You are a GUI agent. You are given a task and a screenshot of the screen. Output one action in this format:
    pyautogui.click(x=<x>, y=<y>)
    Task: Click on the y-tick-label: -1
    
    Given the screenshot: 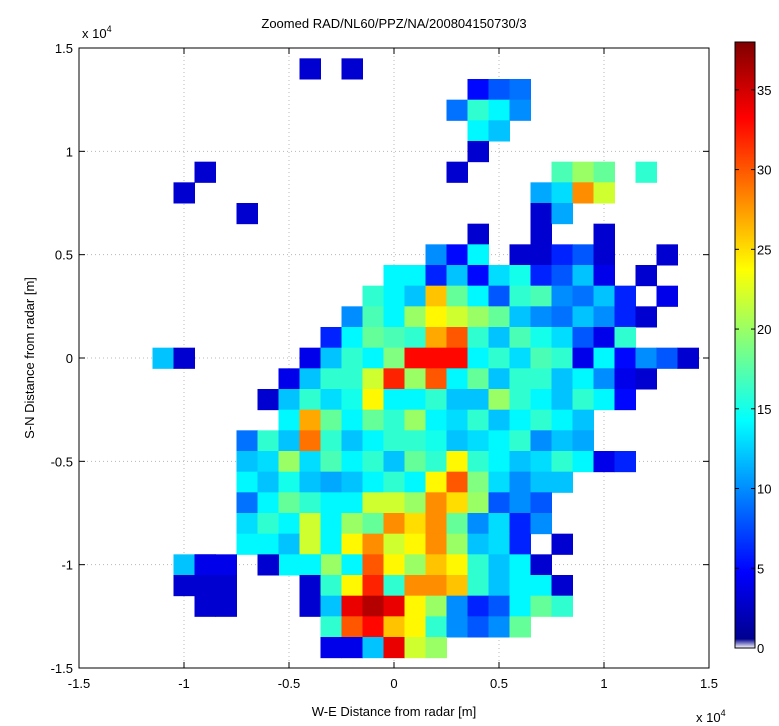 What is the action you would take?
    pyautogui.click(x=67, y=565)
    